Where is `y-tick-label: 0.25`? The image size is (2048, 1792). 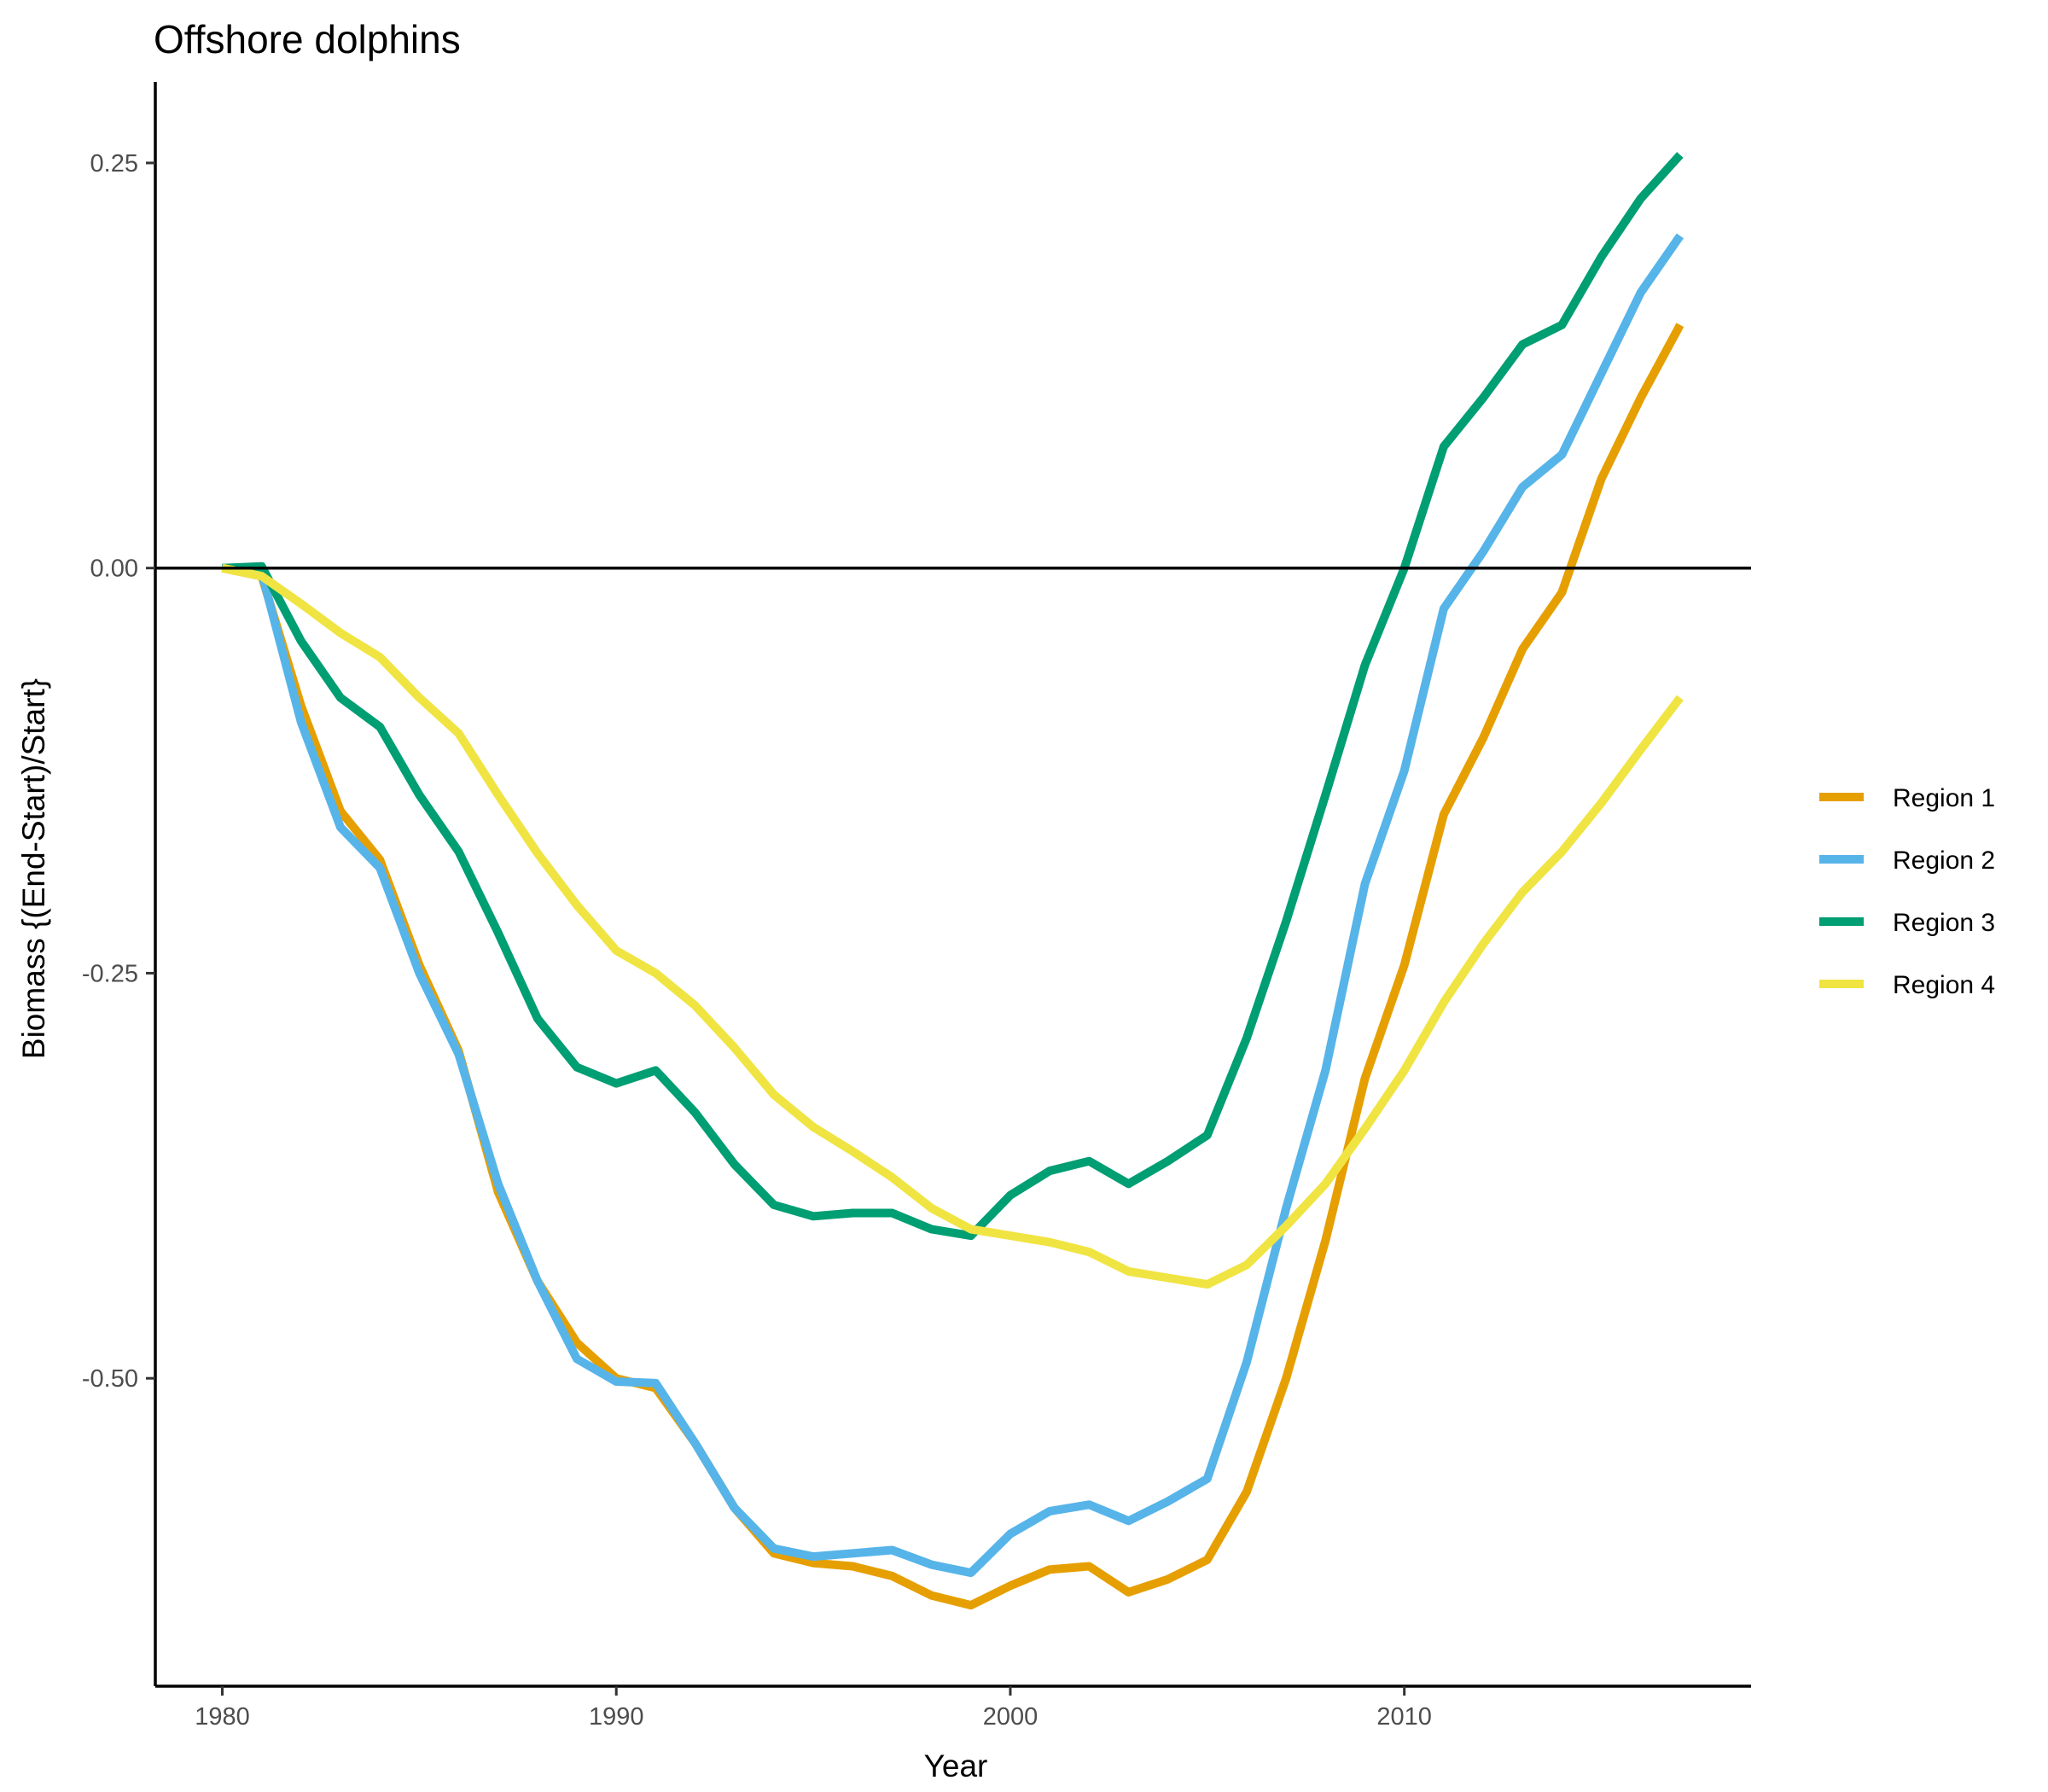
y-tick-label: 0.25 is located at coordinates (114, 163).